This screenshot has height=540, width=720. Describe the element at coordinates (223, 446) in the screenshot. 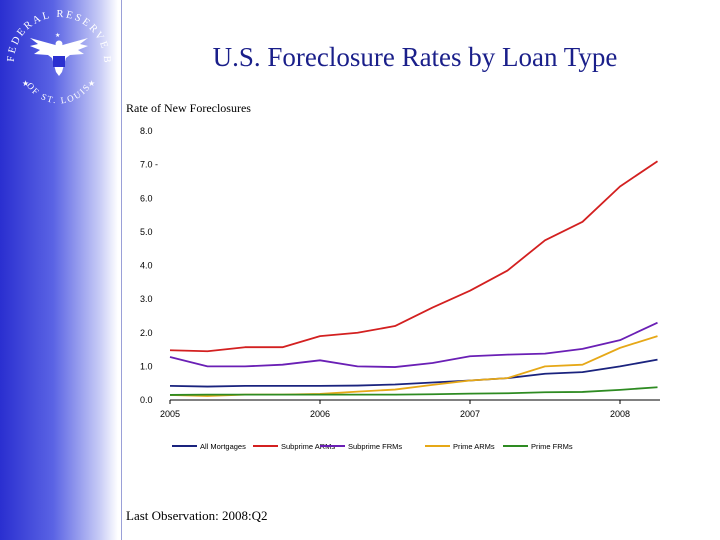

I see `legend-entry: All Mortgages` at that location.